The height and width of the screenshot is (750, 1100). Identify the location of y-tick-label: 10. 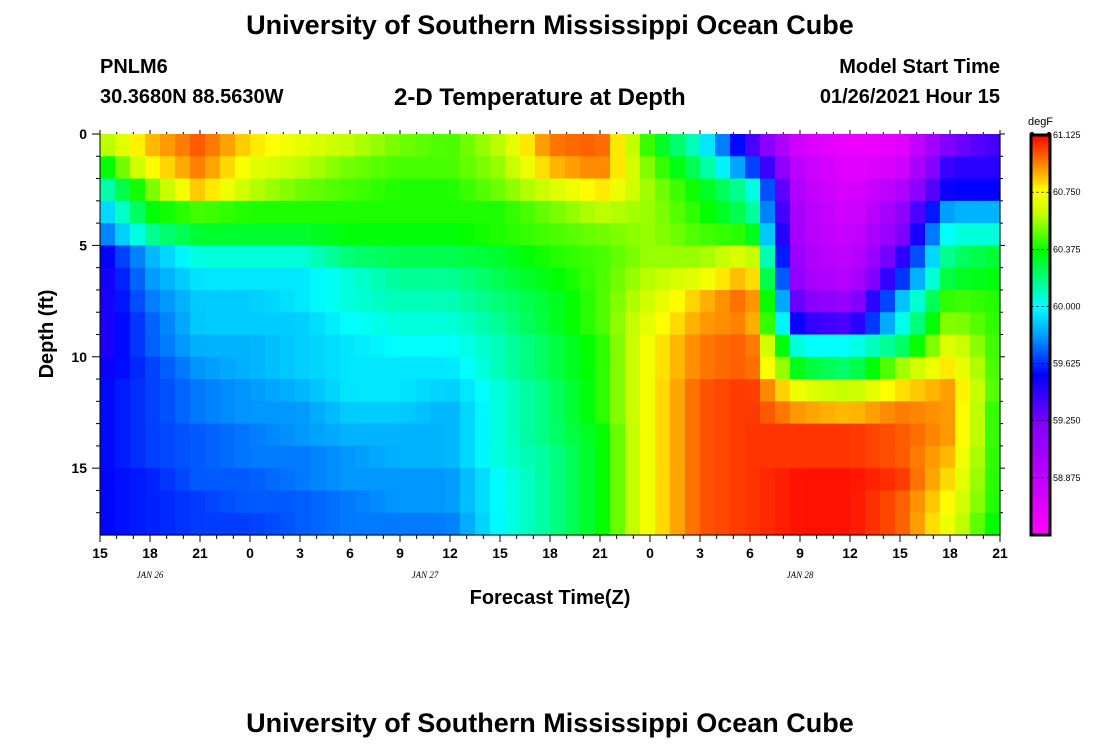
(79, 357).